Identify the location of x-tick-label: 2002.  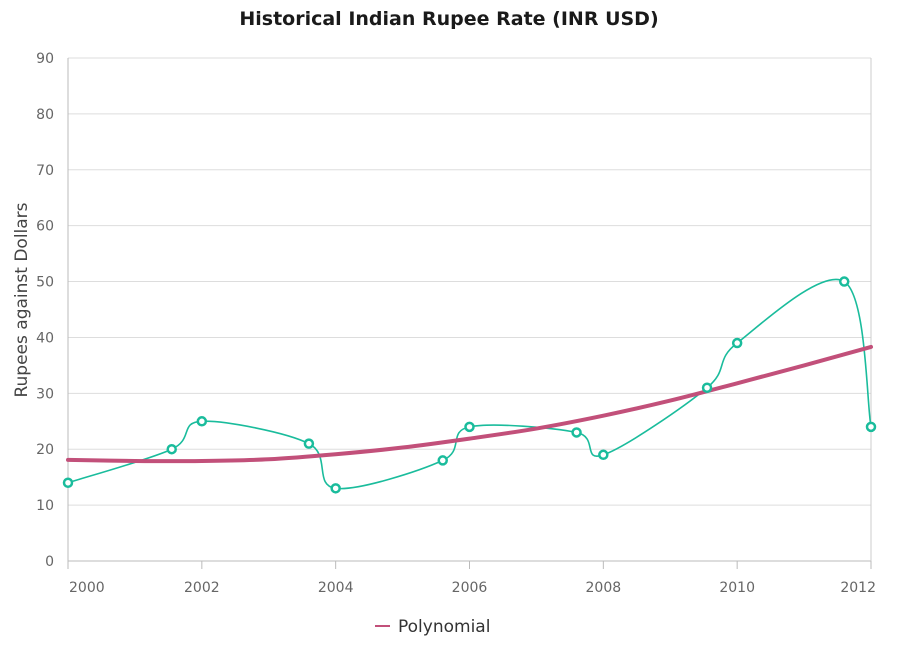
(202, 588).